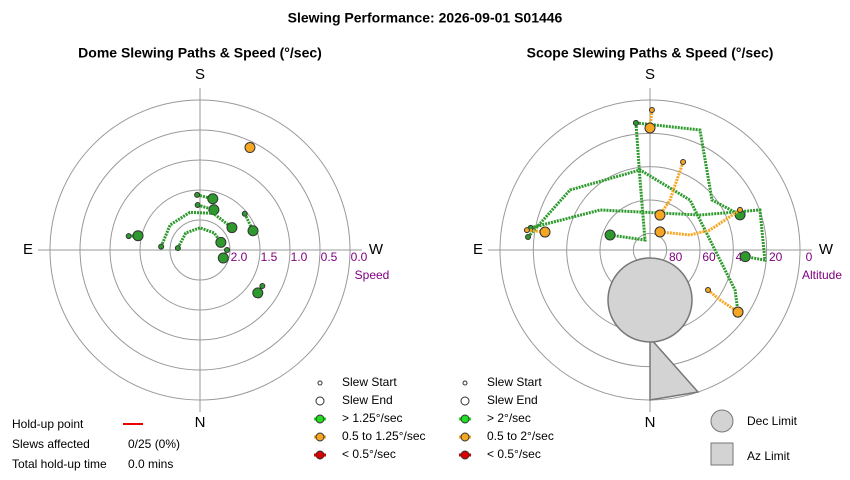  What do you see at coordinates (372, 418) in the screenshot?
I see `legend-text: > 1.25°/sec` at bounding box center [372, 418].